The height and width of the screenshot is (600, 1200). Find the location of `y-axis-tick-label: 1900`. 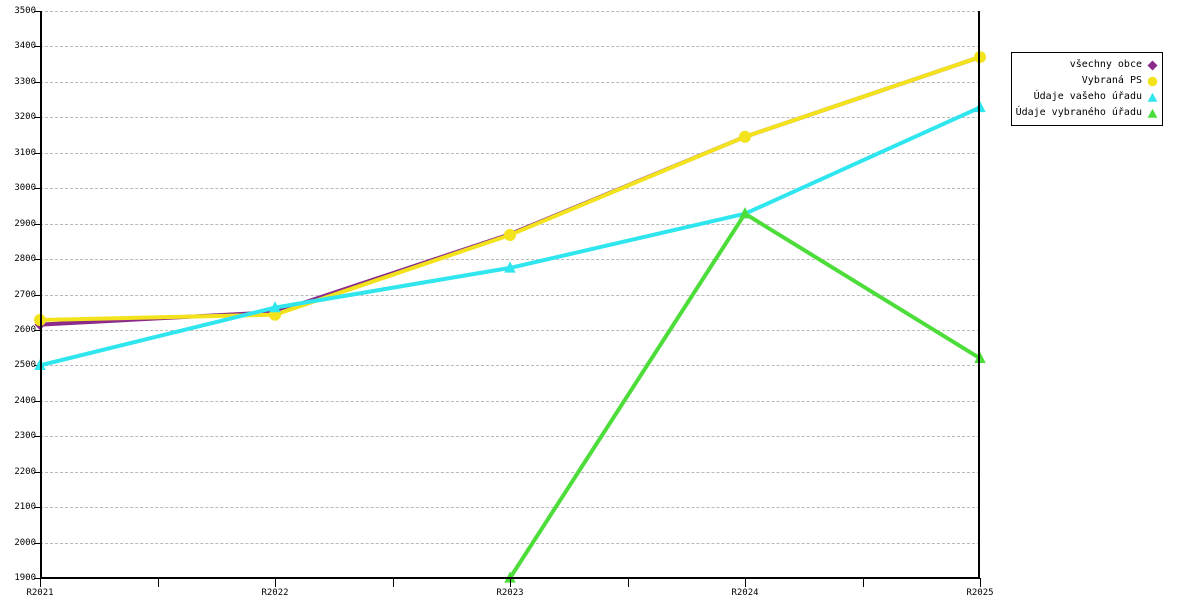

y-axis-tick-label: 1900 is located at coordinates (25, 578).